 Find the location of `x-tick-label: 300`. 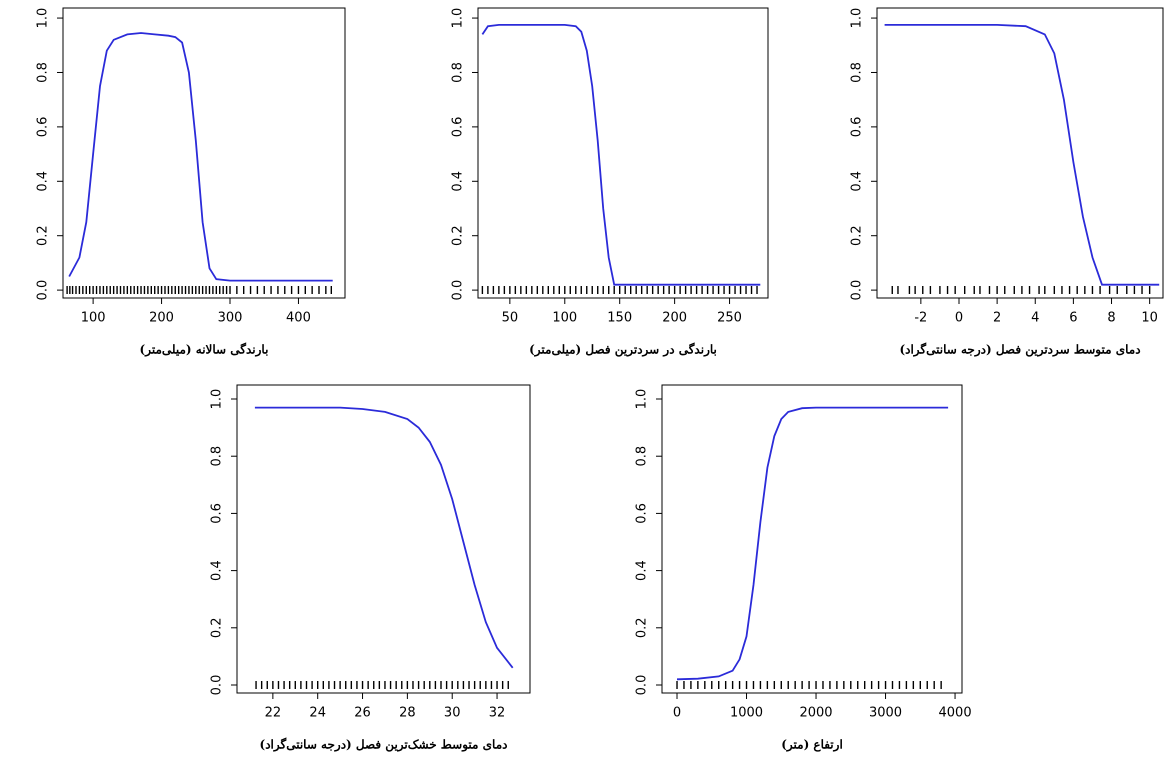

x-tick-label: 300 is located at coordinates (230, 318).